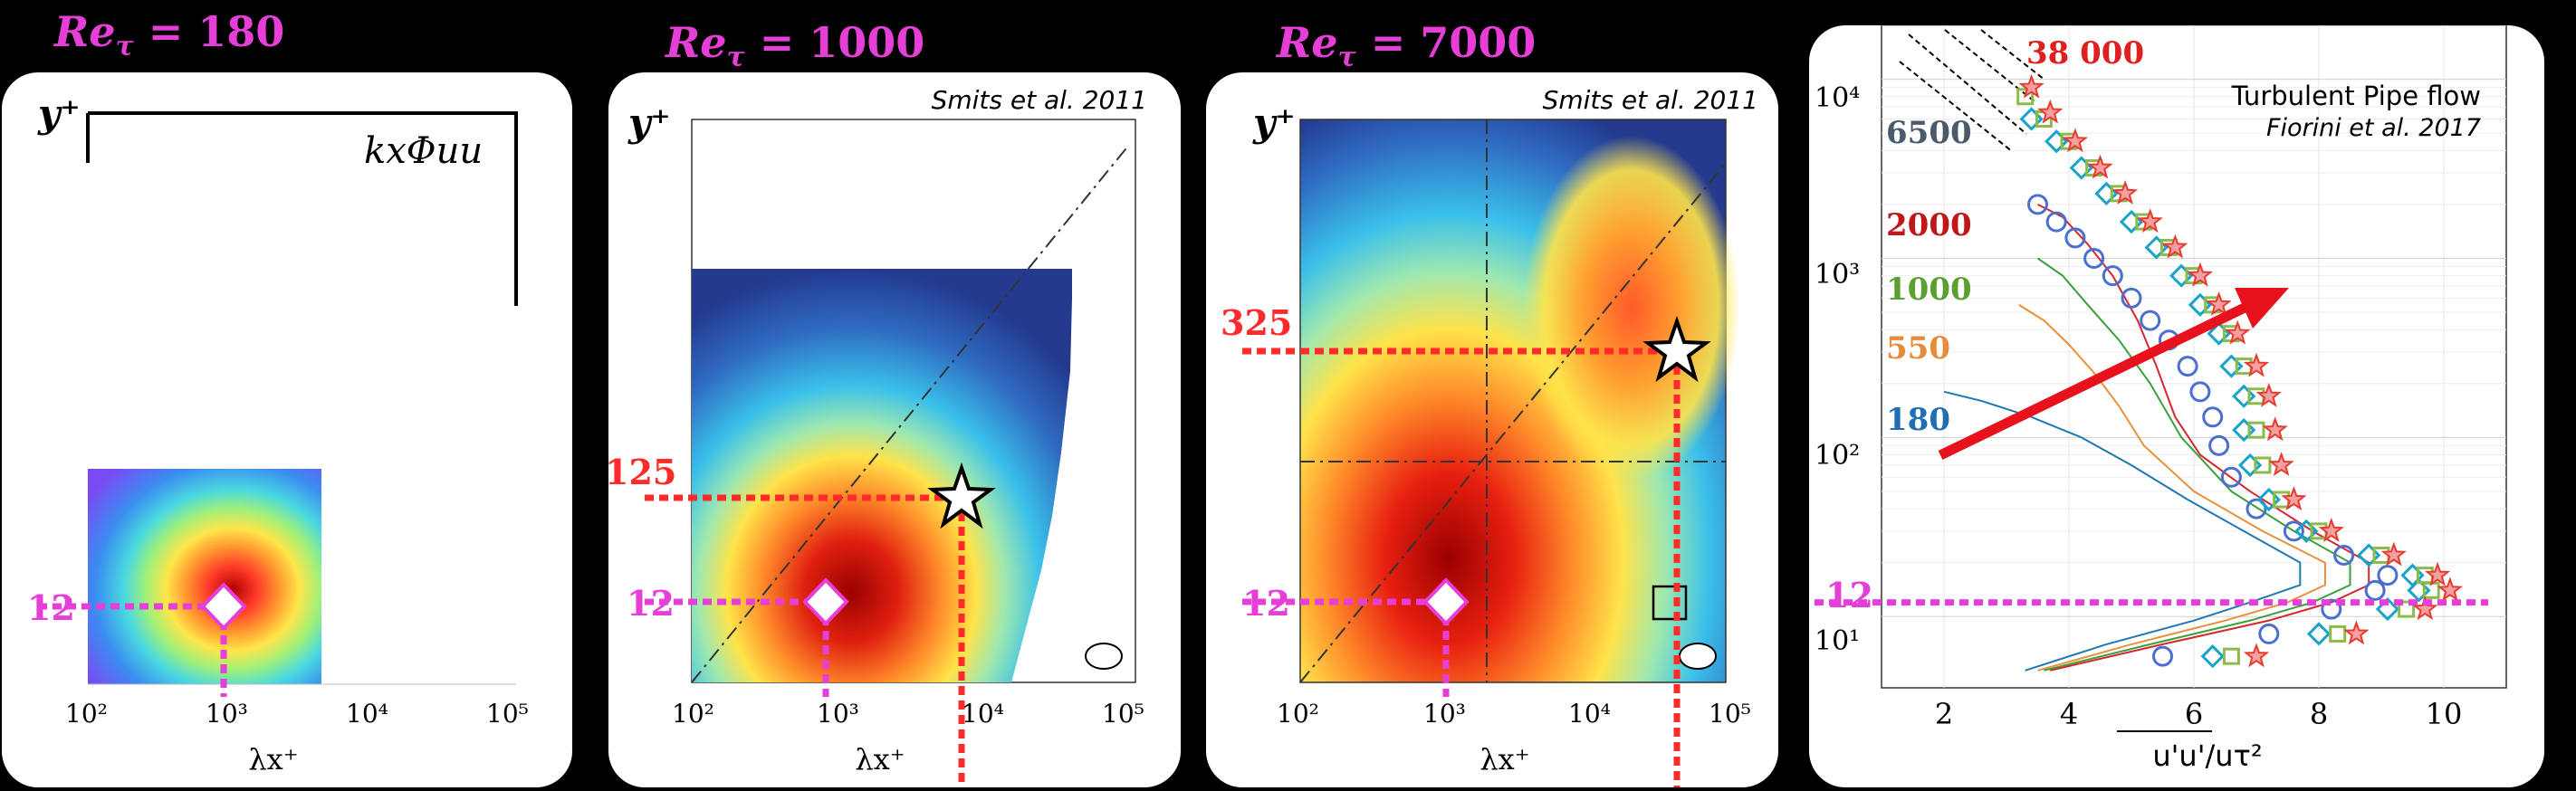 The image size is (2576, 791). I want to click on y-tick-label: 10¹, so click(1837, 641).